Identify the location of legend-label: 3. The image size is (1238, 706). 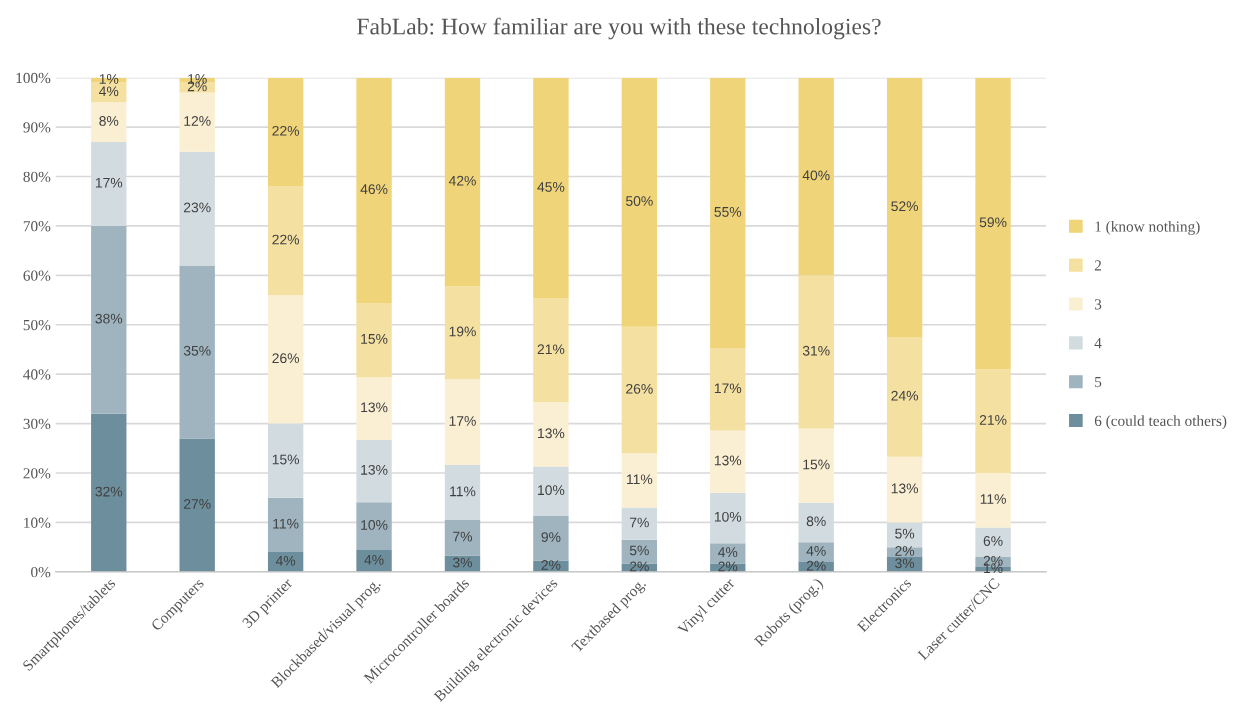
(1098, 304).